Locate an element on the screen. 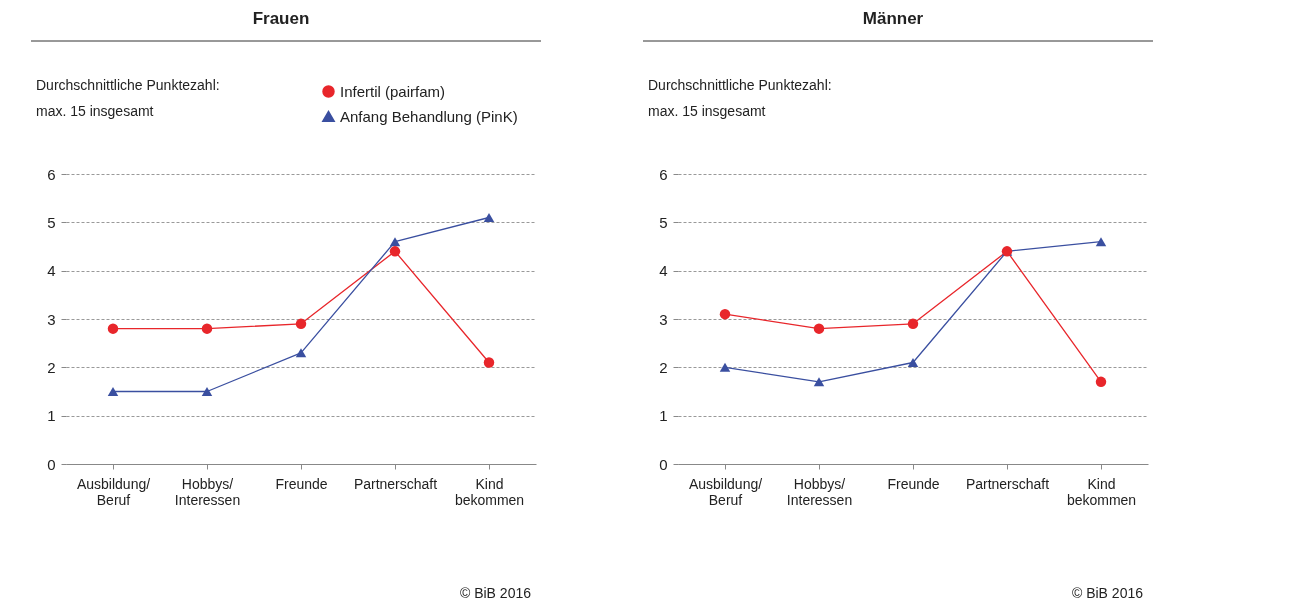 Image resolution: width=1308 pixels, height=605 pixels. chart-title: Männer is located at coordinates (893, 18).